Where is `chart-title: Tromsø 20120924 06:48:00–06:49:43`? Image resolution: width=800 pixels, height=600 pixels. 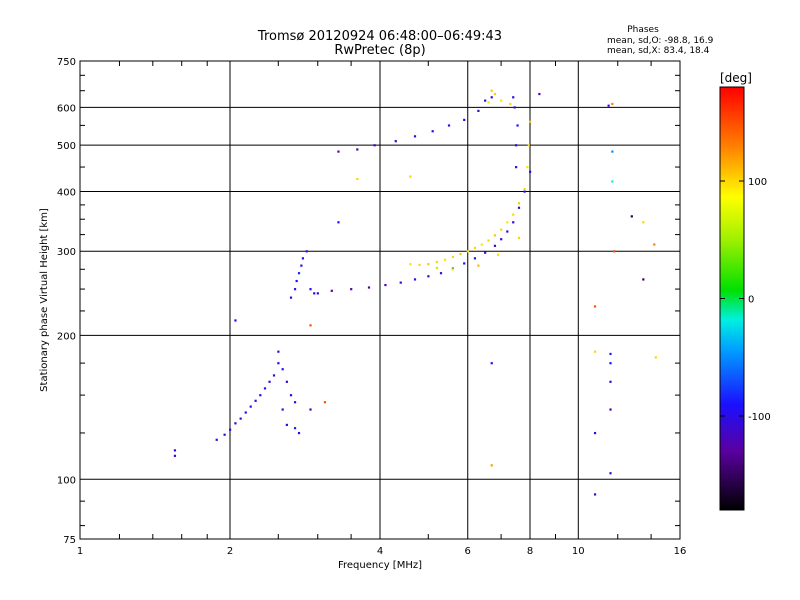 chart-title: Tromsø 20120924 06:48:00–06:49:43 is located at coordinates (379, 36).